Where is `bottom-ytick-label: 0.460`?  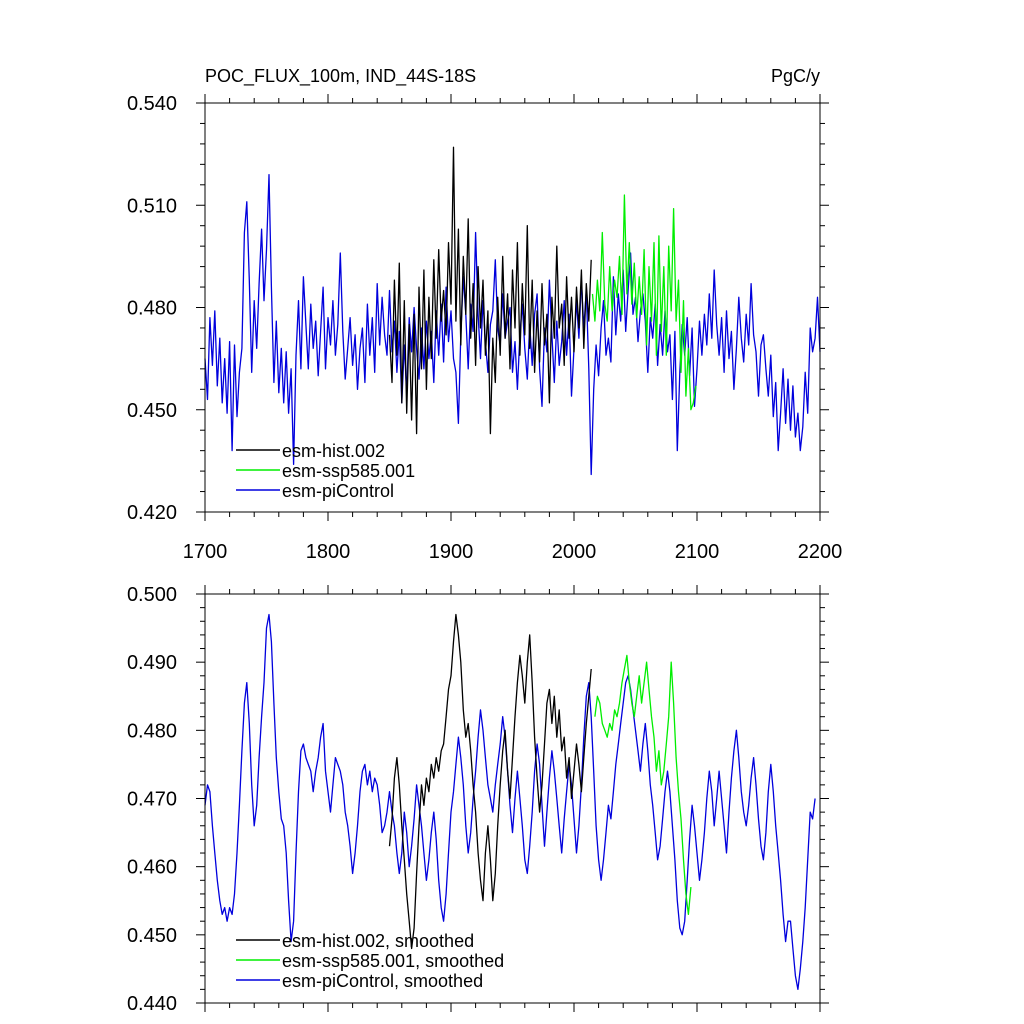
bottom-ytick-label: 0.460 is located at coordinates (152, 868).